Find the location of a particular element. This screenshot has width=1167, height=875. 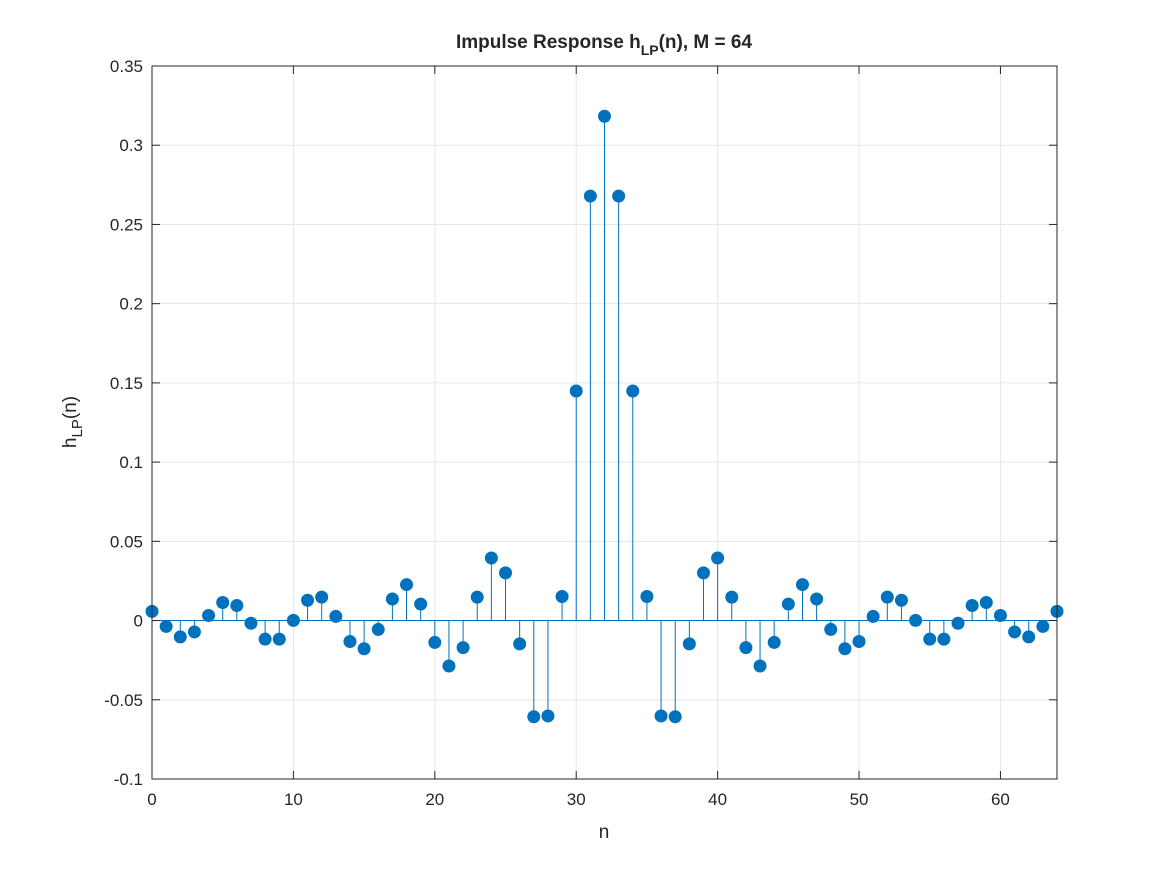

y-axis-label-main: h is located at coordinates (70, 443).